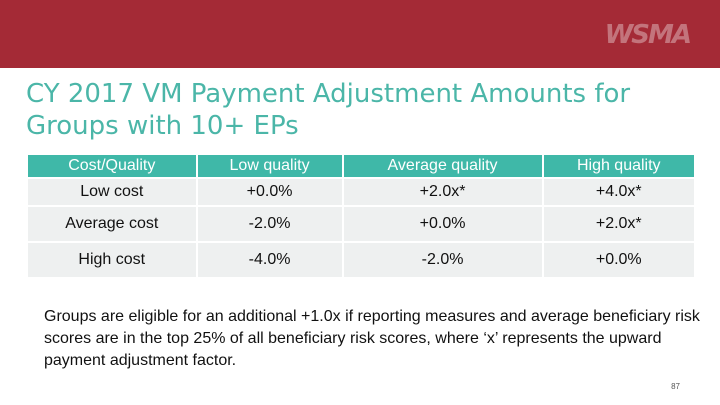 This screenshot has width=720, height=405. I want to click on table-row: Low cost +0.0% +2.0x* +4.0x*, so click(361, 192).